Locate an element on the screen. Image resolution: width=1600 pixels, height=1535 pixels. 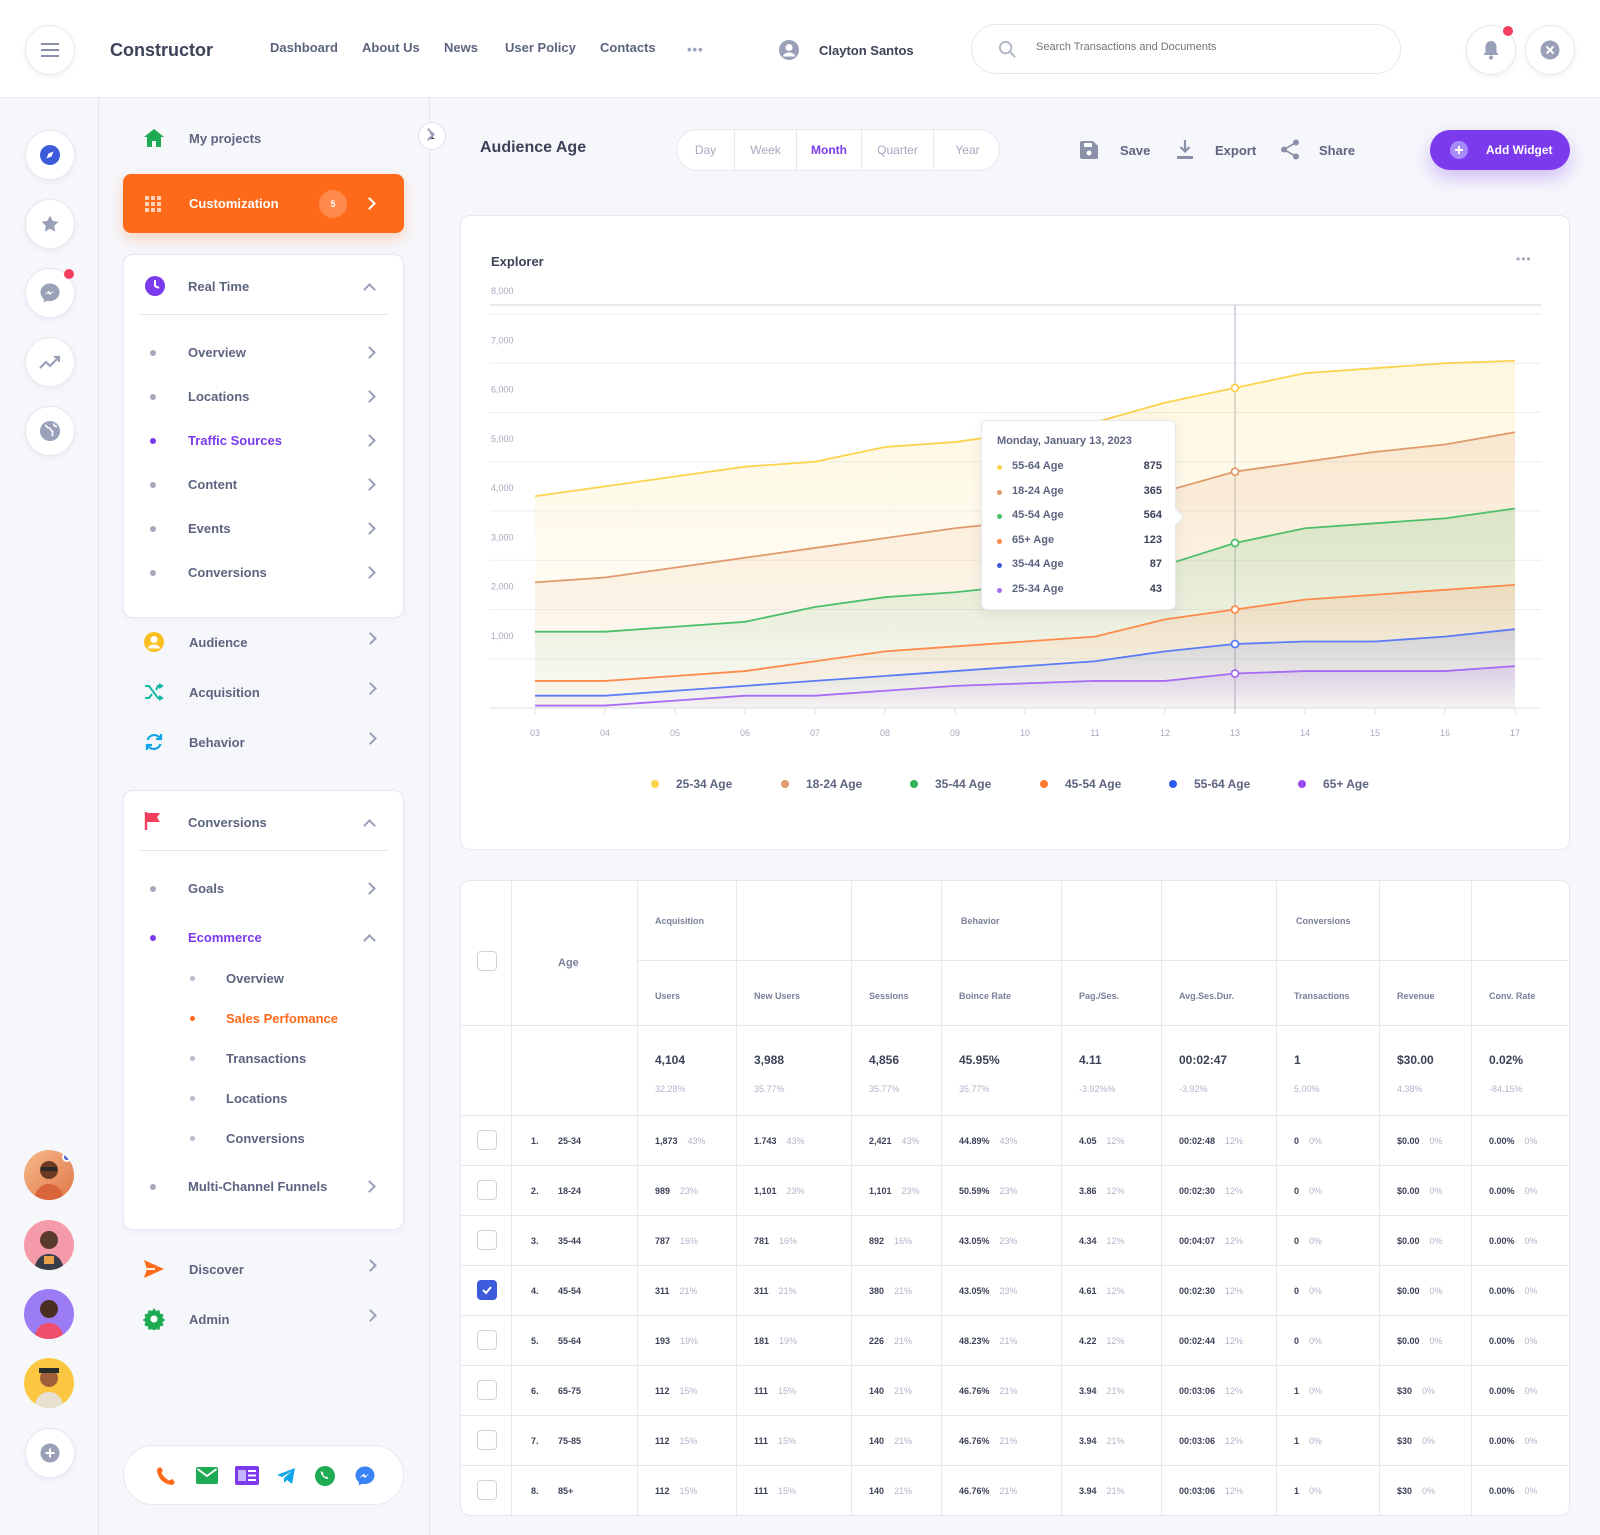
rail-globe-button is located at coordinates (50, 431).